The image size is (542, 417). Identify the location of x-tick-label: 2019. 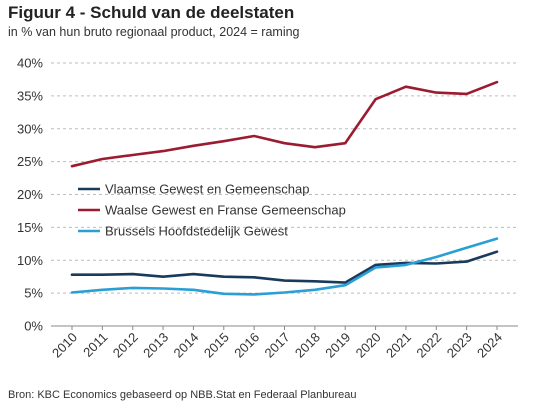
(337, 345).